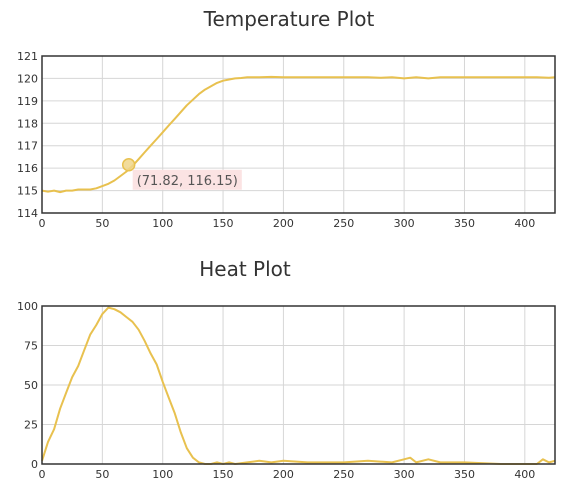  What do you see at coordinates (289, 19) in the screenshot?
I see `temperature-chart-title: Temperature Plot` at bounding box center [289, 19].